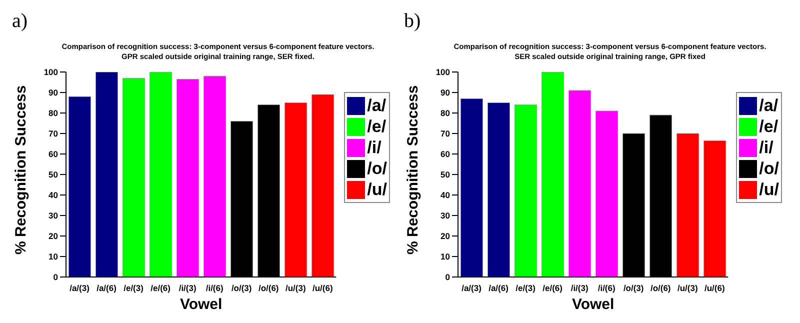 This screenshot has height=323, width=800. What do you see at coordinates (412, 21) in the screenshot?
I see `text: b)` at bounding box center [412, 21].